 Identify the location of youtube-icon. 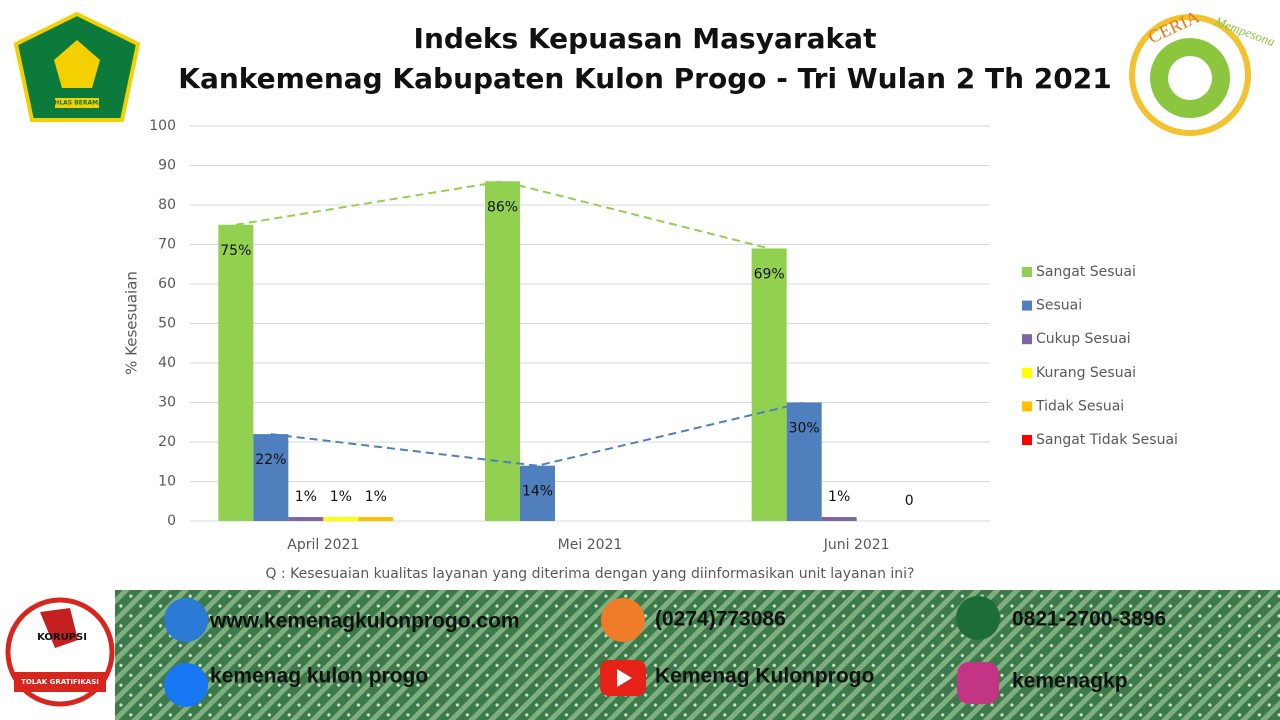
(624, 678).